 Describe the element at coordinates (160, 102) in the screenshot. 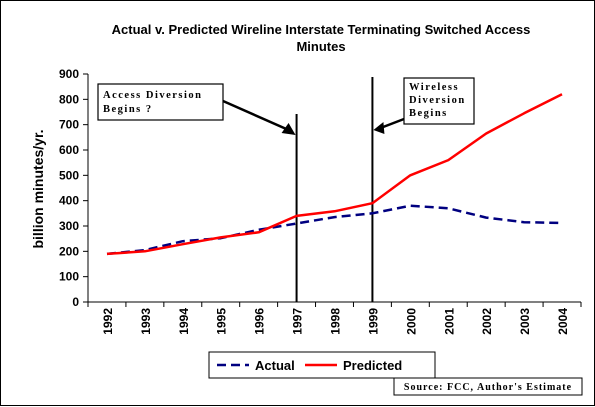

I see `annotation-box-access-diversion` at that location.